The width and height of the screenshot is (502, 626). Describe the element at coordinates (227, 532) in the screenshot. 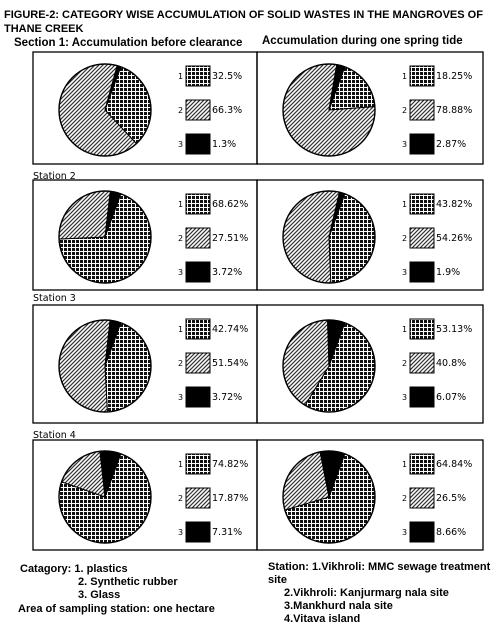

I see `legend-percent-label: 7.31%` at that location.